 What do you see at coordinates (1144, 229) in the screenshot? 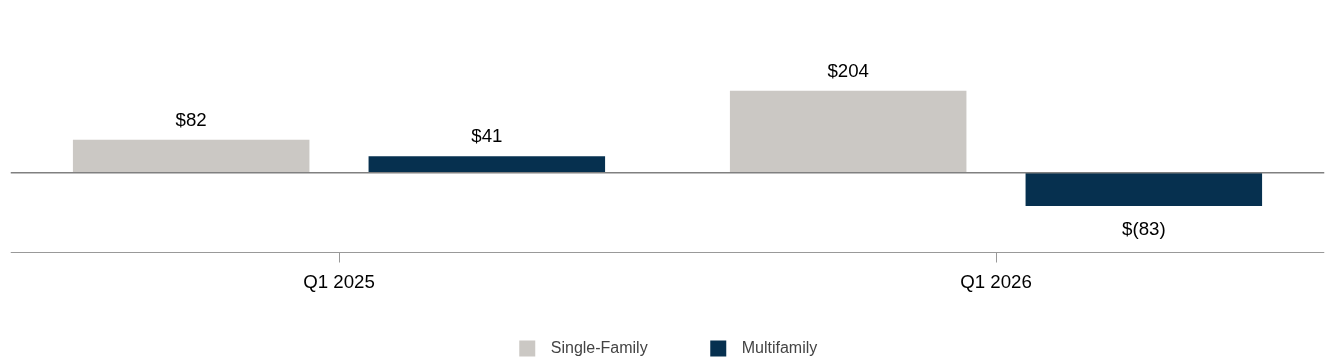
I see `data-label: $(83)` at bounding box center [1144, 229].